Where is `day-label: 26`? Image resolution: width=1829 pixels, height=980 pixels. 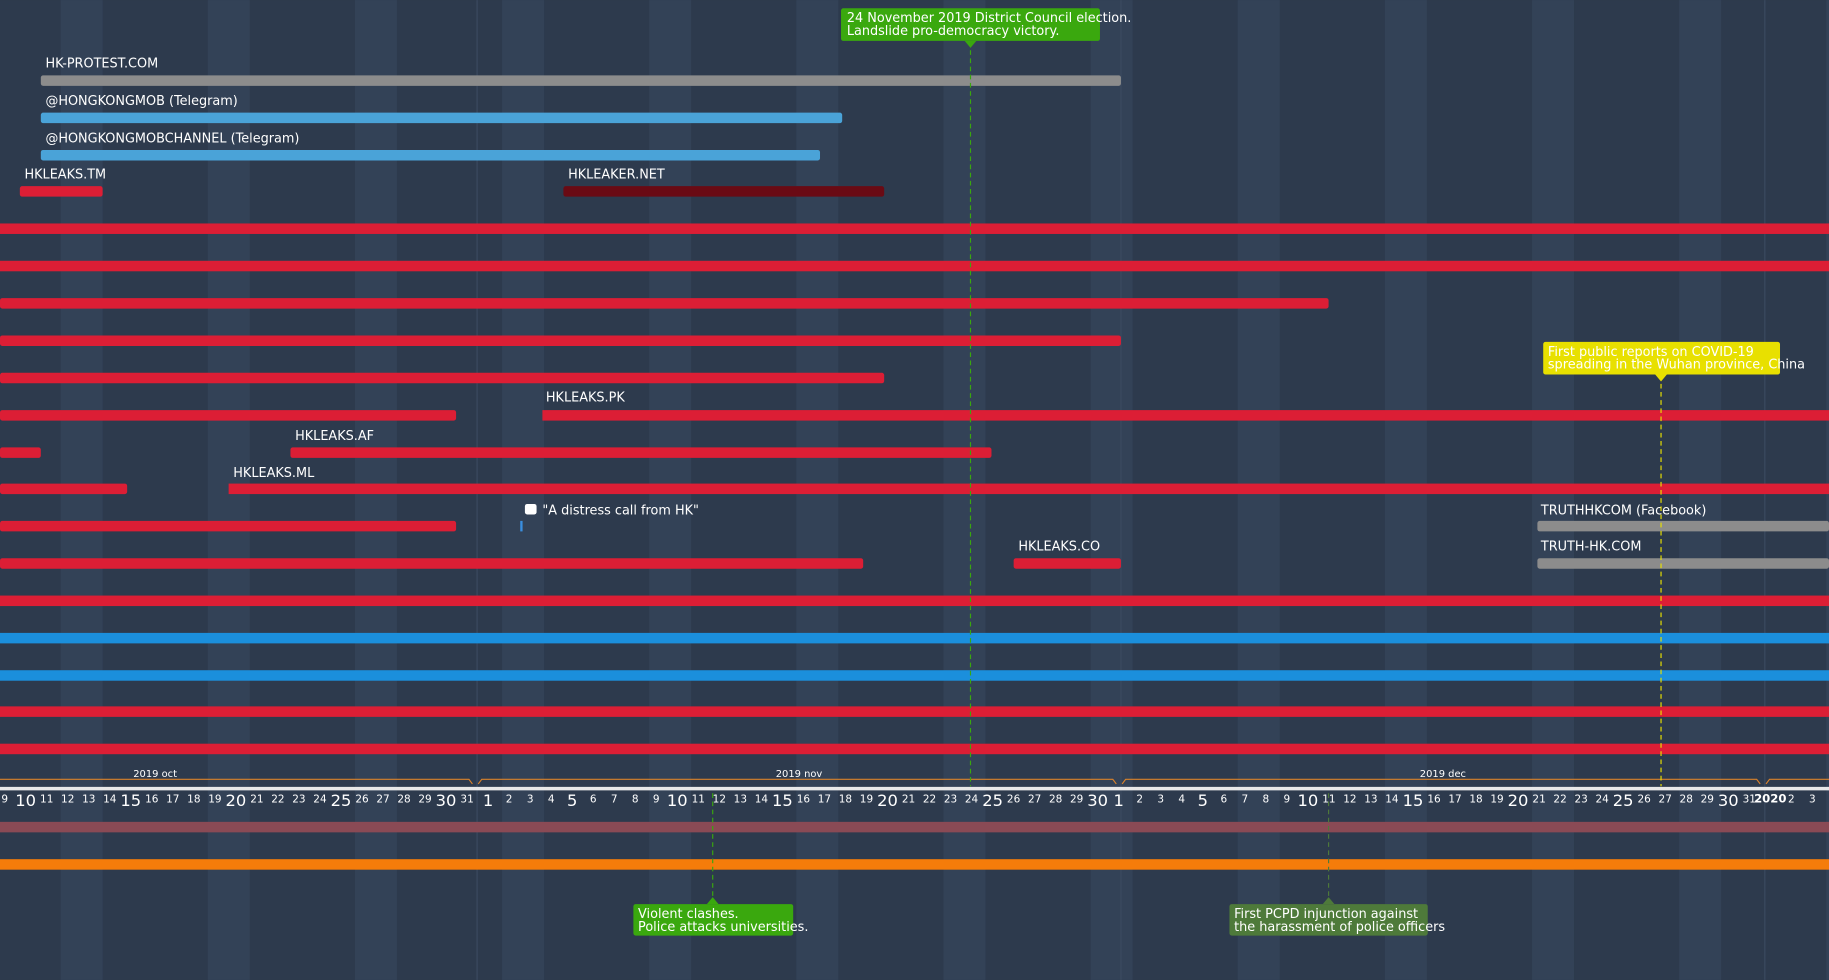 day-label: 26 is located at coordinates (362, 800).